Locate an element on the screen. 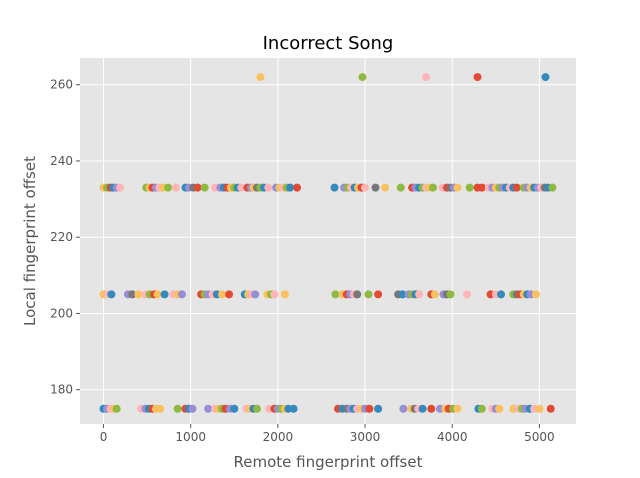 The width and height of the screenshot is (640, 478). y-tick-label: 260 is located at coordinates (61, 85).